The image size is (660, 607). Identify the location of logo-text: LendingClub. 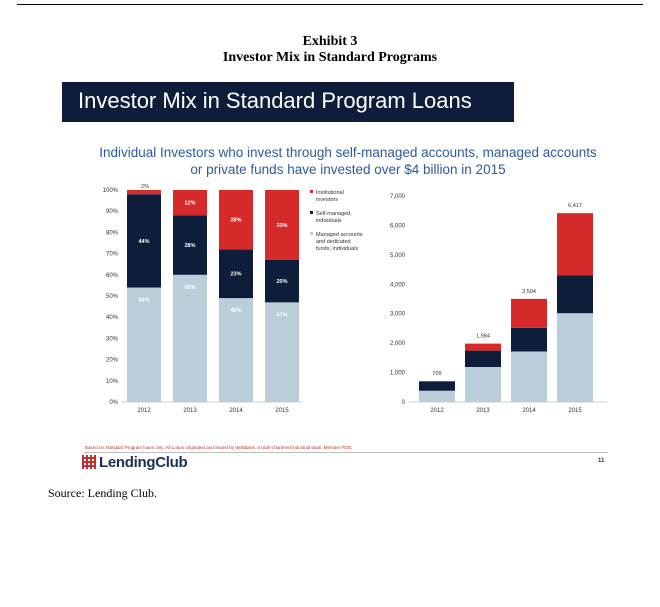
(143, 462).